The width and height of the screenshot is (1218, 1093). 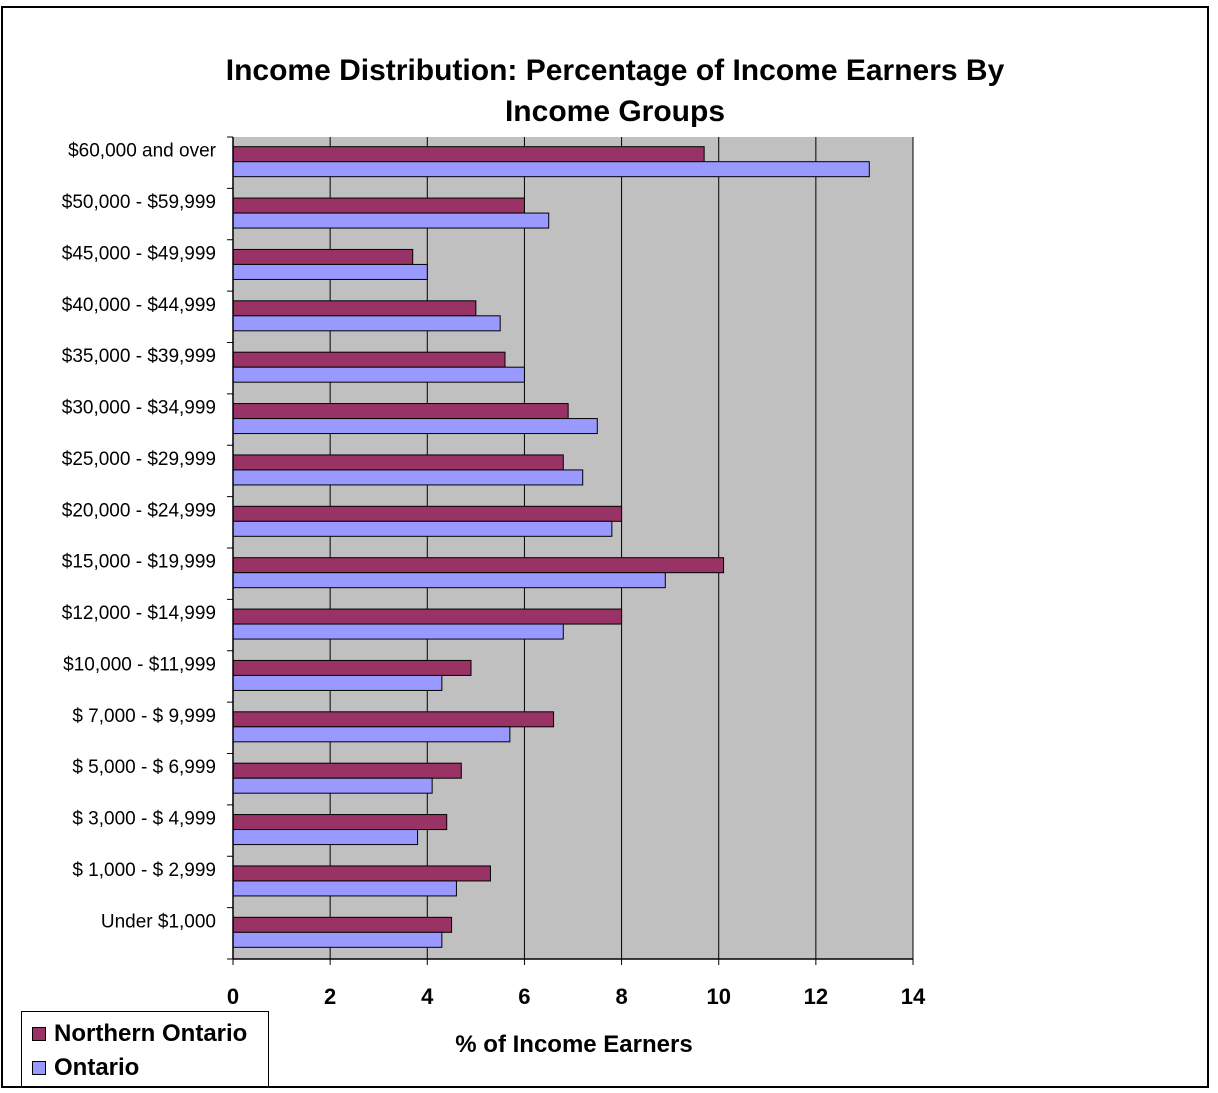 What do you see at coordinates (139, 202) in the screenshot?
I see `category-label-50-000-59-999: $50,000 - $59,999` at bounding box center [139, 202].